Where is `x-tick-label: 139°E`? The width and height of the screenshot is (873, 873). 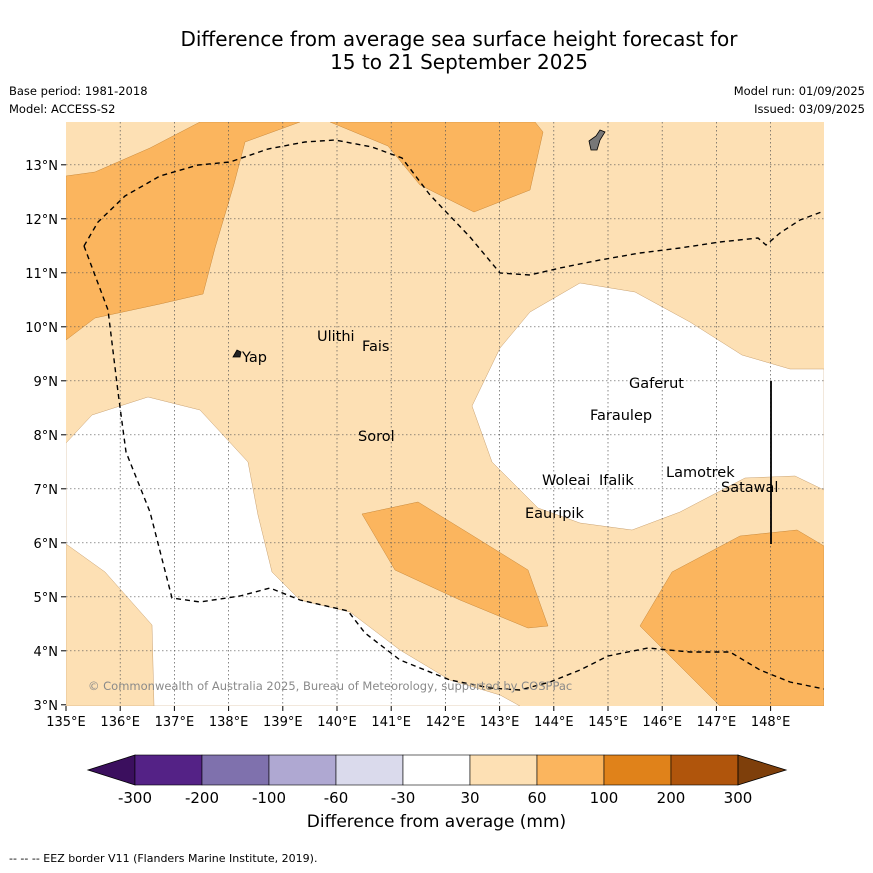 x-tick-label: 139°E is located at coordinates (283, 722).